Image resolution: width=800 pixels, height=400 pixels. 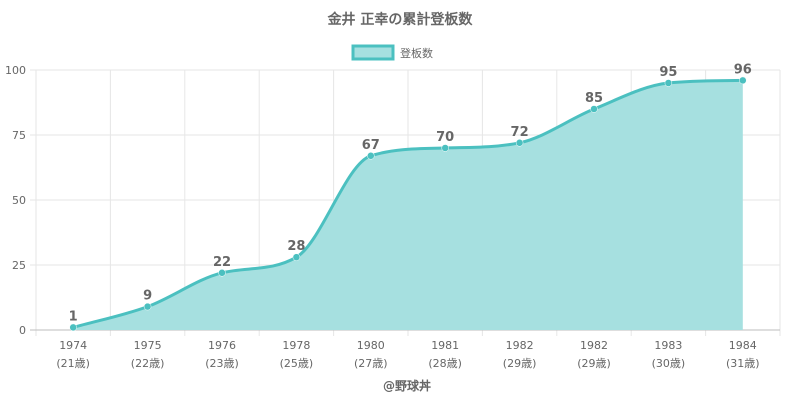 What do you see at coordinates (22, 330) in the screenshot?
I see `y-tick-label: 0` at bounding box center [22, 330].